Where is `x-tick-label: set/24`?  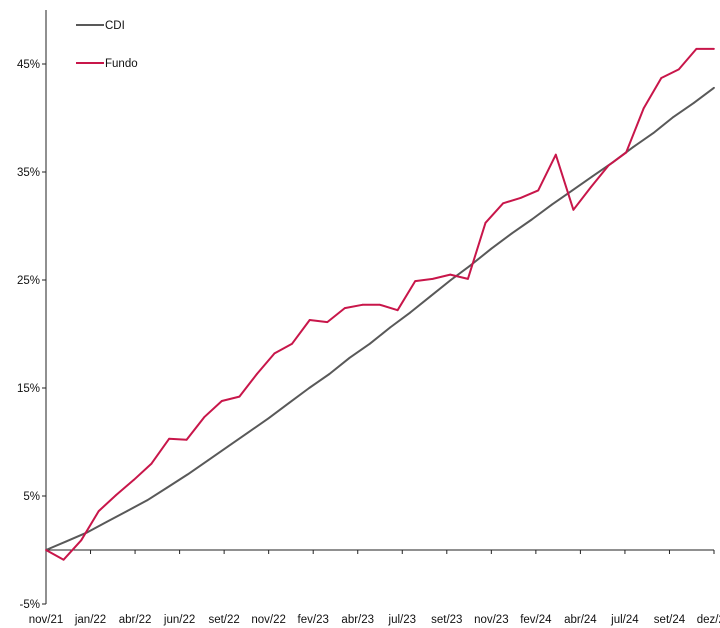 x-tick-label: set/24 is located at coordinates (670, 620).